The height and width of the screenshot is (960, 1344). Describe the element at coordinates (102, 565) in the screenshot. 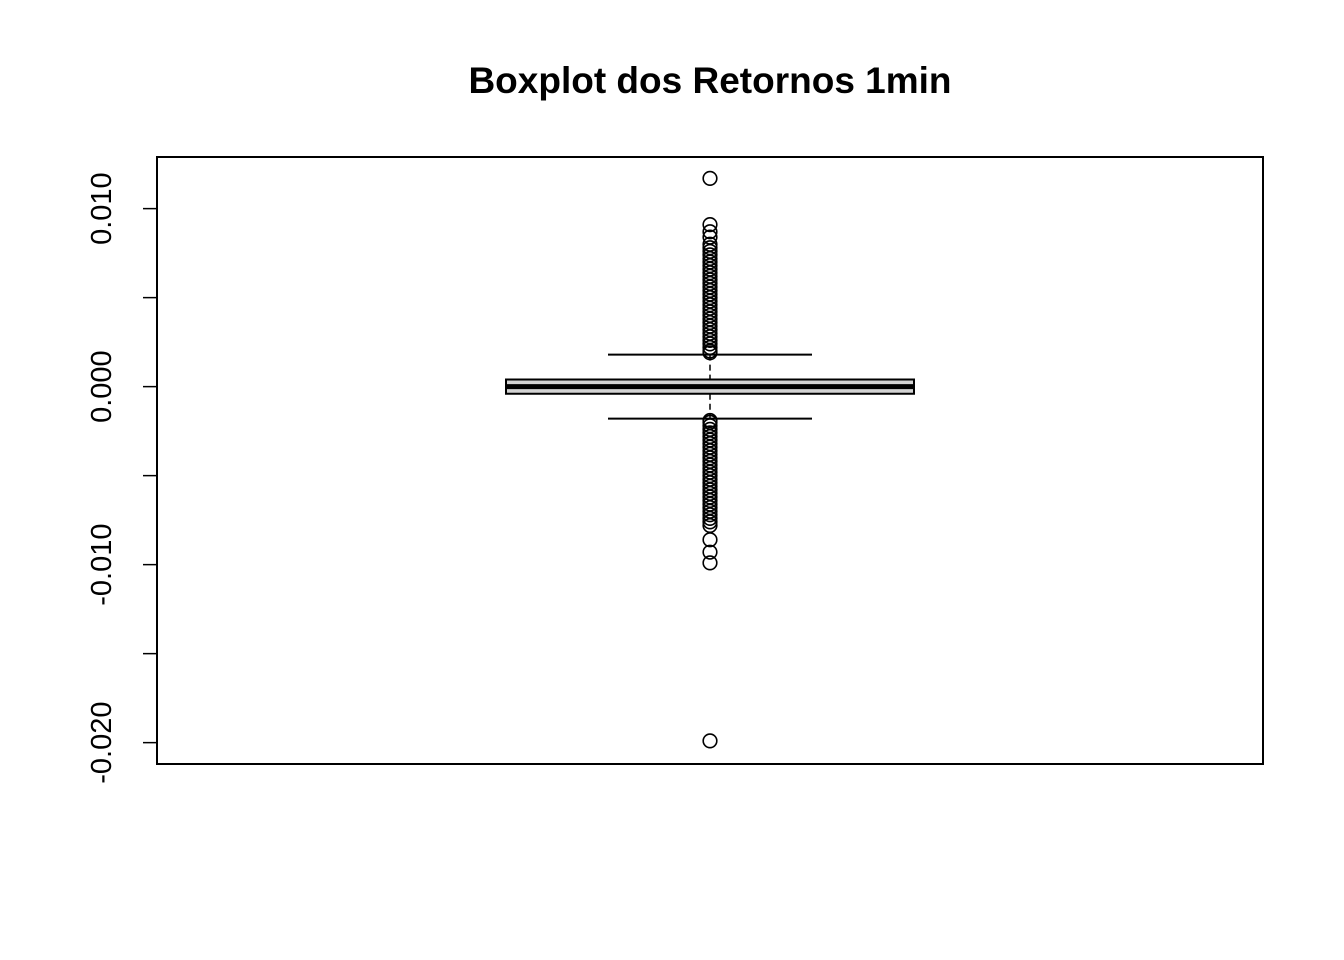

I see `y-tick-label: -0.010` at that location.